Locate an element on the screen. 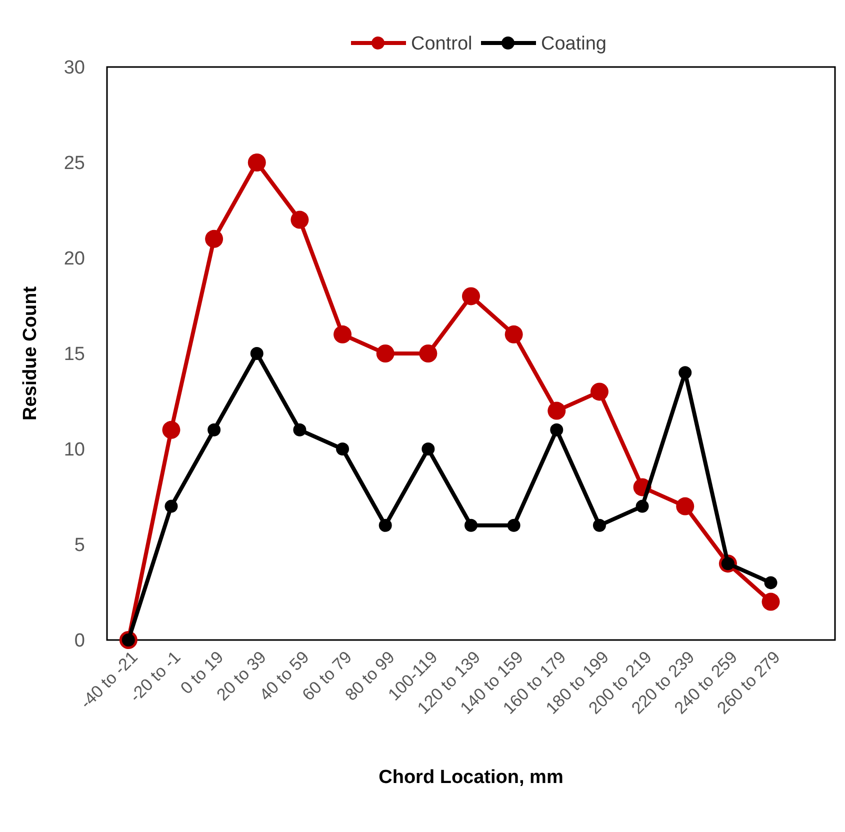 The image size is (845, 832). y-tick-label: 0 is located at coordinates (79, 641).